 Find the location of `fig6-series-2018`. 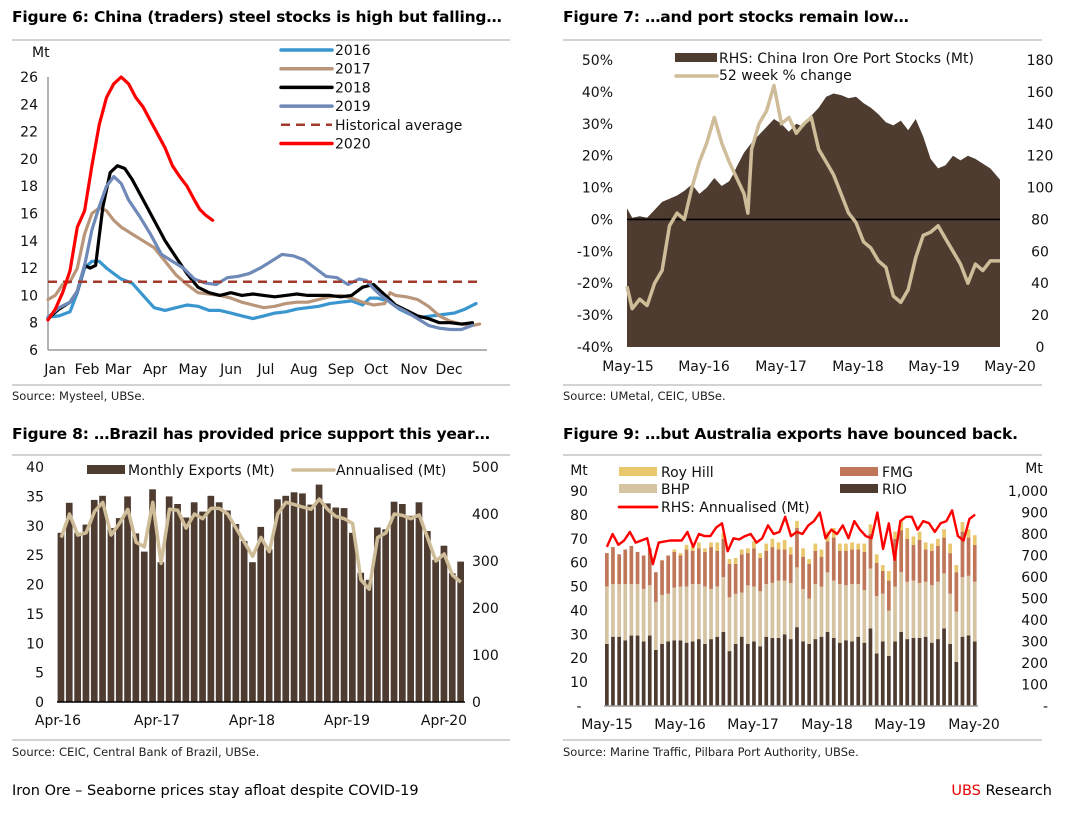

fig6-series-2018 is located at coordinates (260, 245).